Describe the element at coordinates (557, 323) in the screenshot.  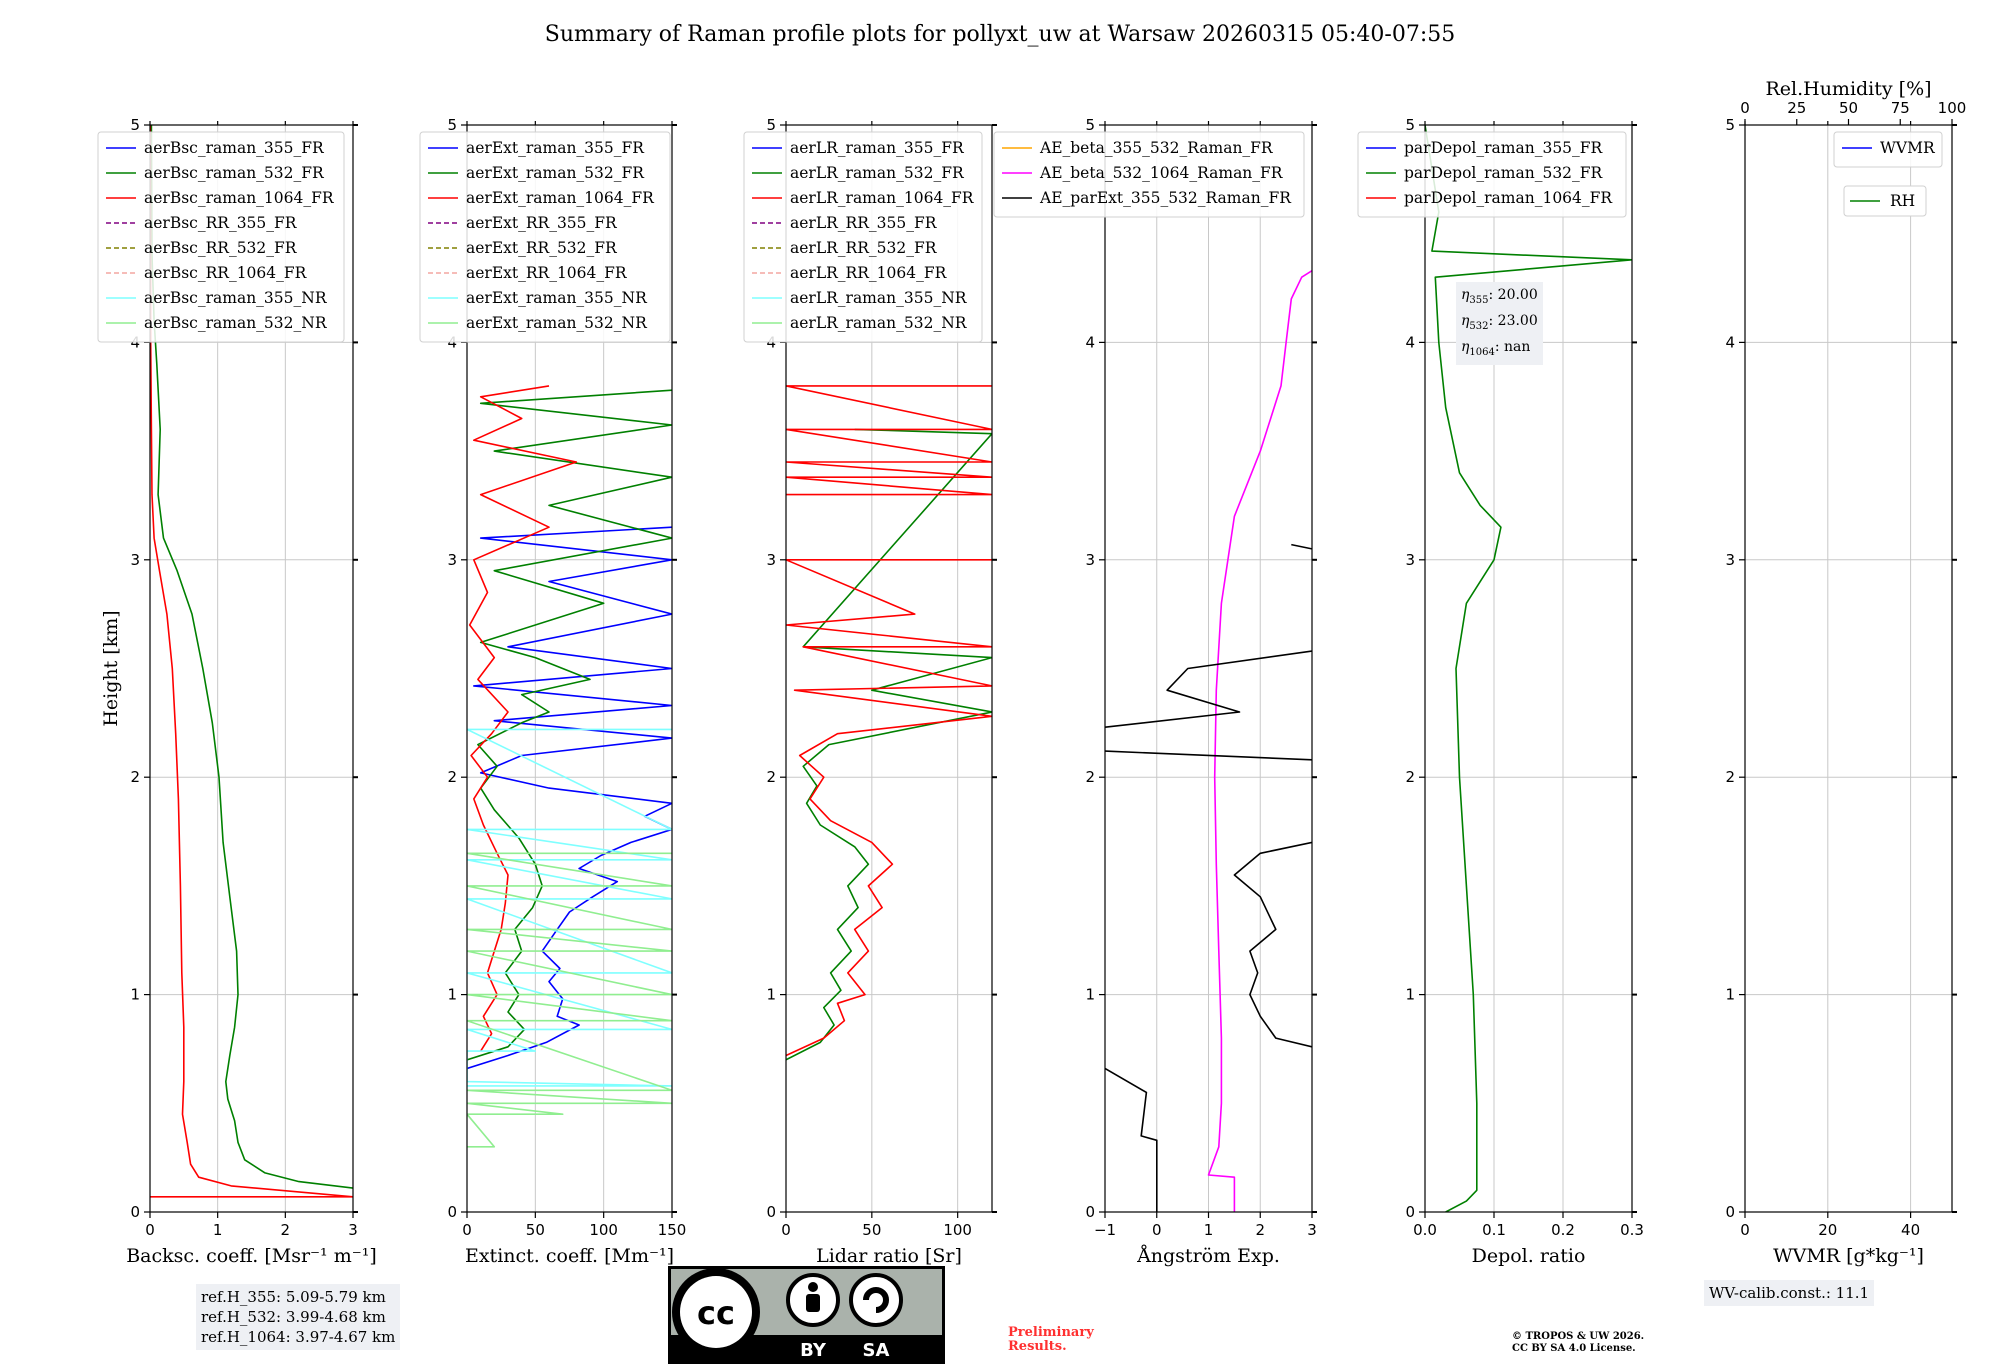
I see `legend-entry: aerExt_raman_532_NR` at that location.